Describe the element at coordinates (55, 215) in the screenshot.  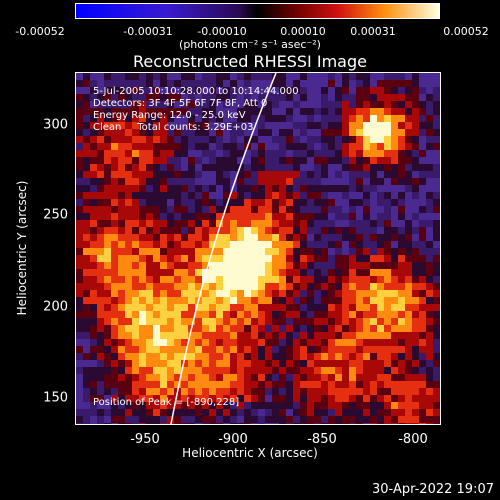
I see `y-tick: 250` at that location.